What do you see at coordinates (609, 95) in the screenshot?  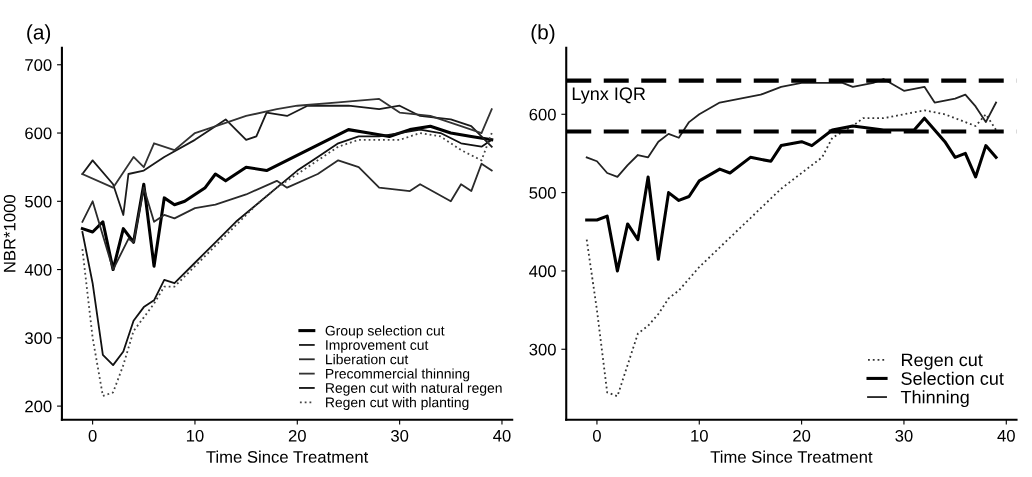 I see `ref-line-label: Lynx IQR` at bounding box center [609, 95].